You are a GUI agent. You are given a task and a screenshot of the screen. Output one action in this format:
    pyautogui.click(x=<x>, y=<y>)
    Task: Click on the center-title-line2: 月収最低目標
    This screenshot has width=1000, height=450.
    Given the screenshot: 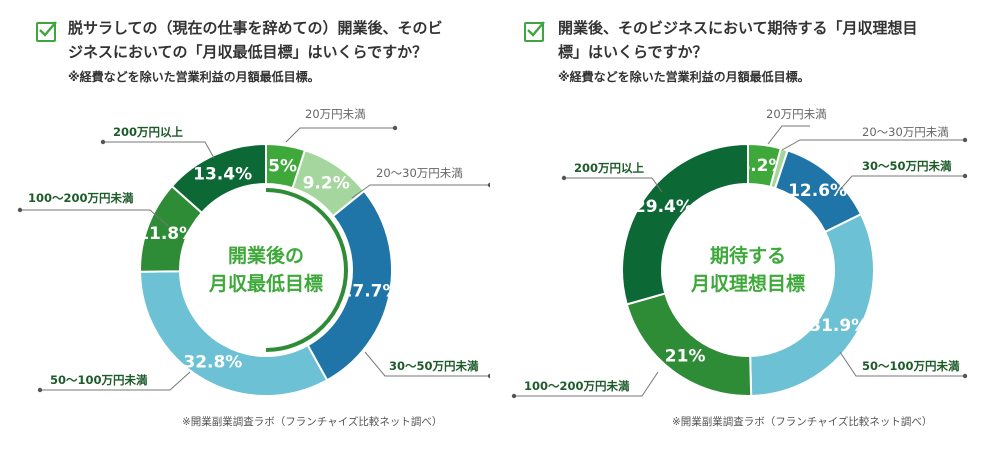 What is the action you would take?
    pyautogui.click(x=265, y=283)
    